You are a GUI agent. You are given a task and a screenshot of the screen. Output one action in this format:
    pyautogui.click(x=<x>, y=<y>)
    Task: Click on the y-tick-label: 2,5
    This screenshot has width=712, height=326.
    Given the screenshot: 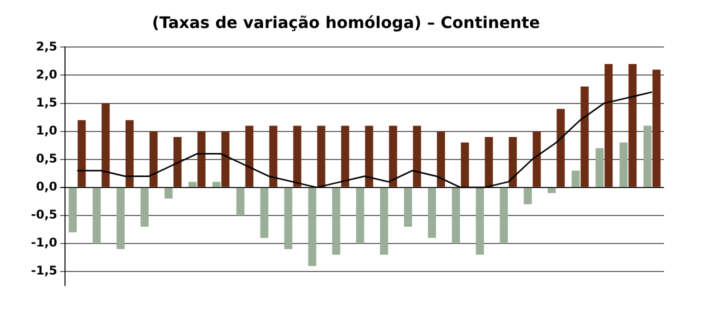 What is the action you would take?
    pyautogui.click(x=47, y=46)
    